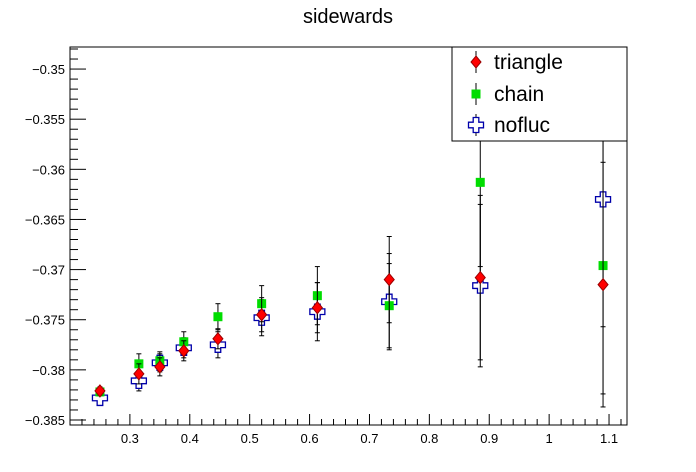 Image resolution: width=696 pixels, height=472 pixels. I want to click on legend-label-triangle: triangle, so click(528, 62).